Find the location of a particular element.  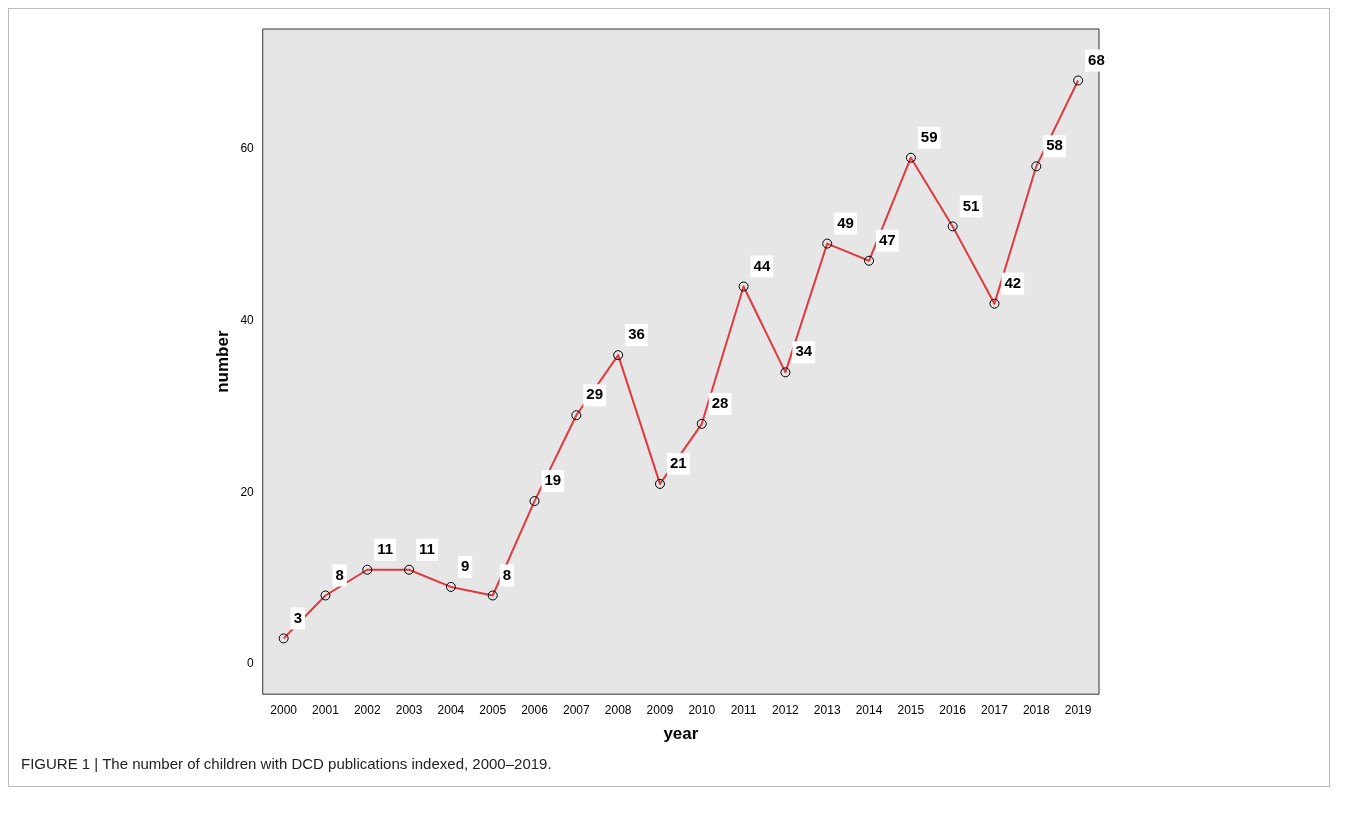

data-label: 42 is located at coordinates (1013, 282).